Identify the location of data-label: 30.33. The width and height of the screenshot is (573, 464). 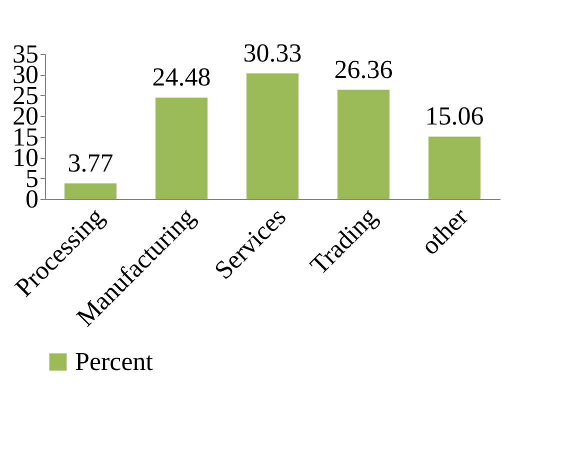
(272, 53).